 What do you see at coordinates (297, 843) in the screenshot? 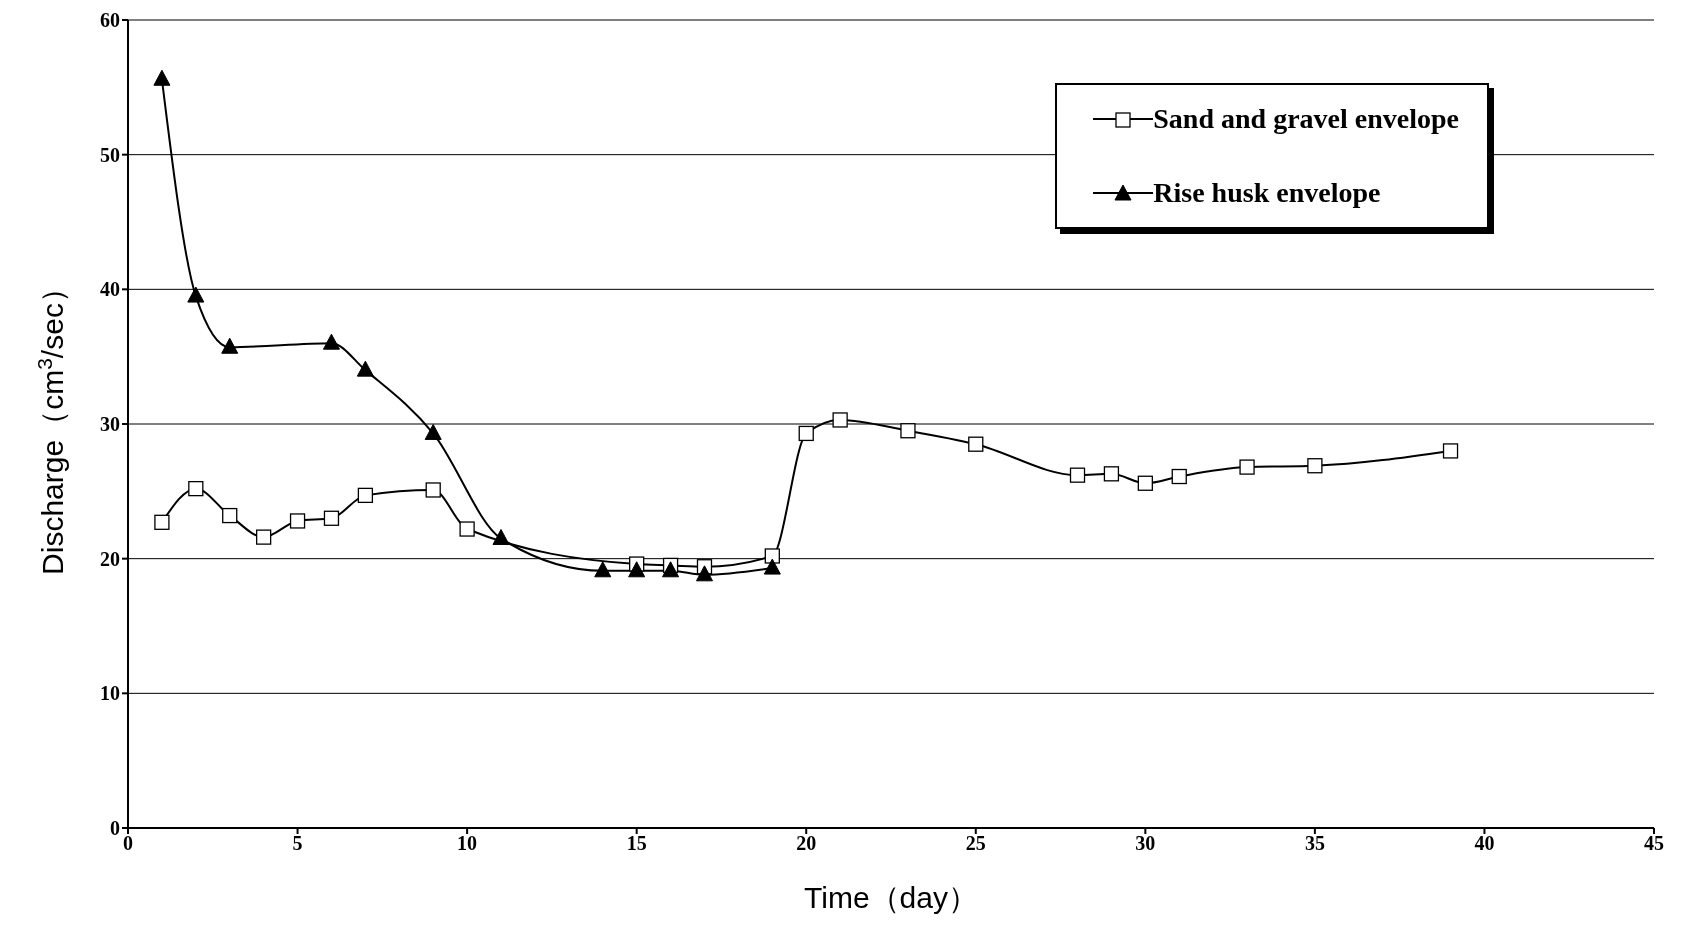
I see `x-tick-label: 5` at bounding box center [297, 843].